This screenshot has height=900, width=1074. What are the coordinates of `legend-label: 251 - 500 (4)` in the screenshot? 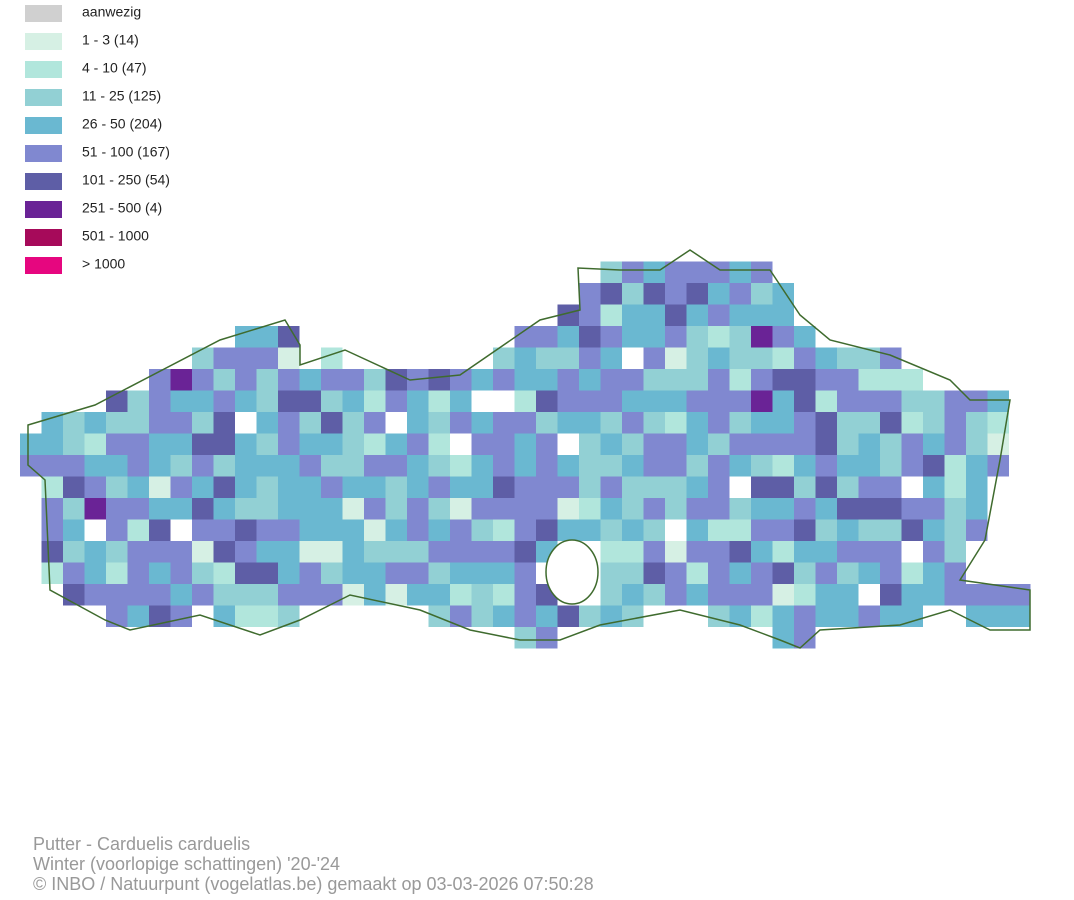 It's located at (122, 208).